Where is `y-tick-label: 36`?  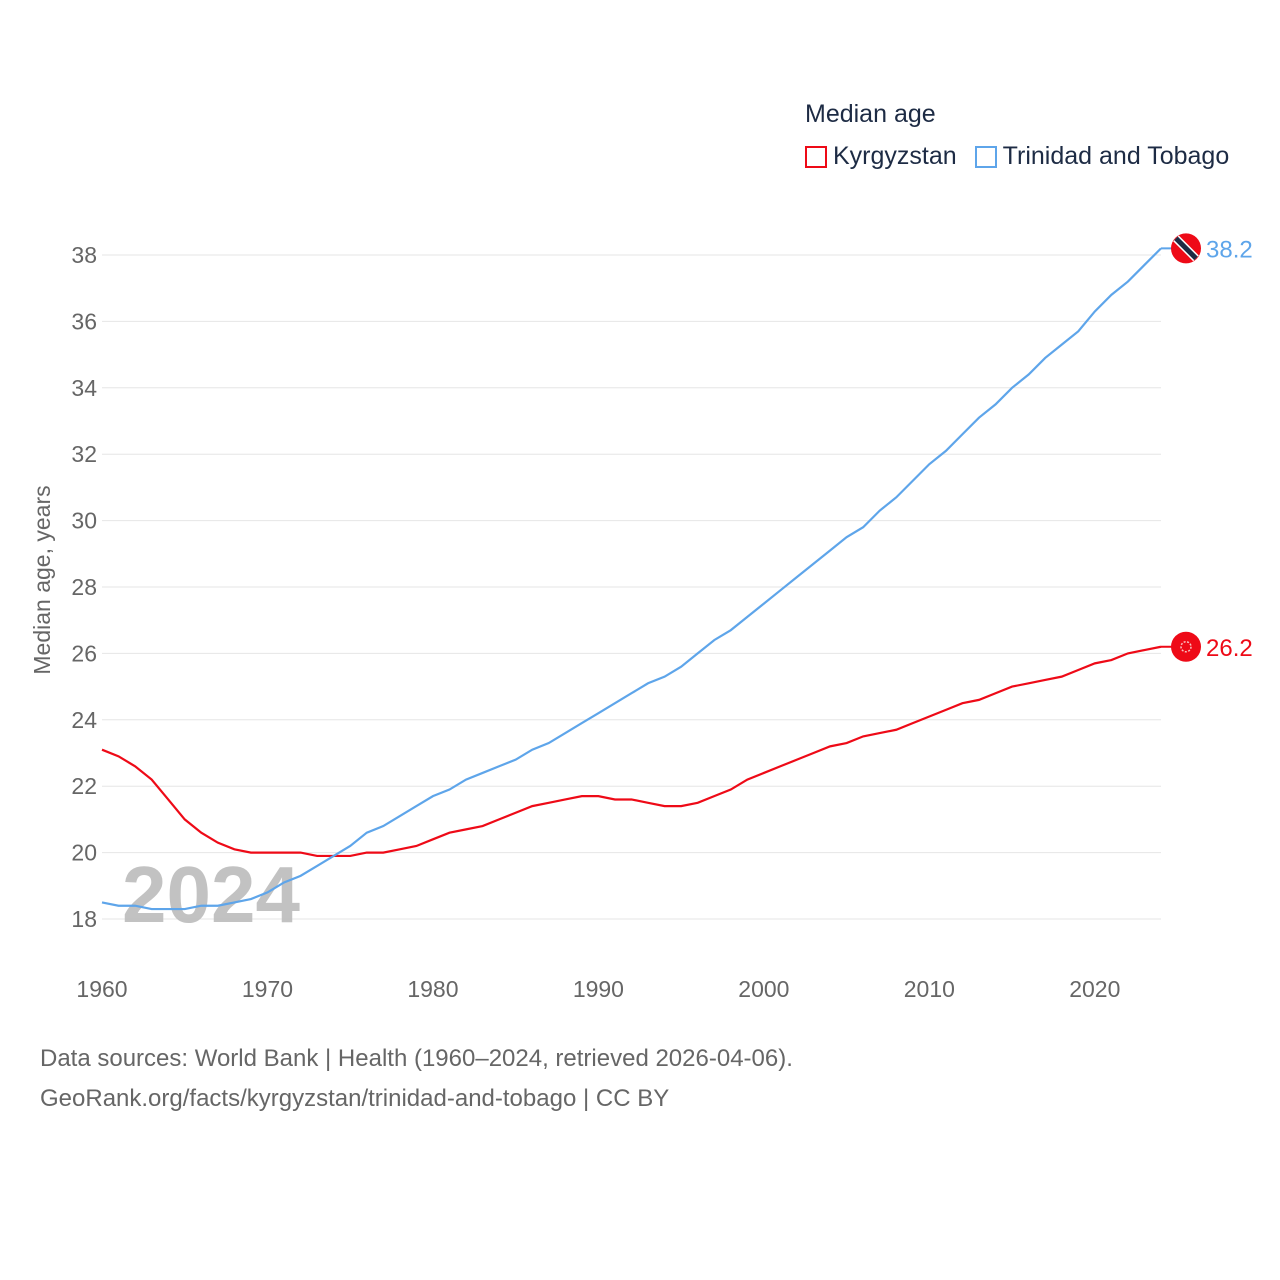 y-tick-label: 36 is located at coordinates (84, 321).